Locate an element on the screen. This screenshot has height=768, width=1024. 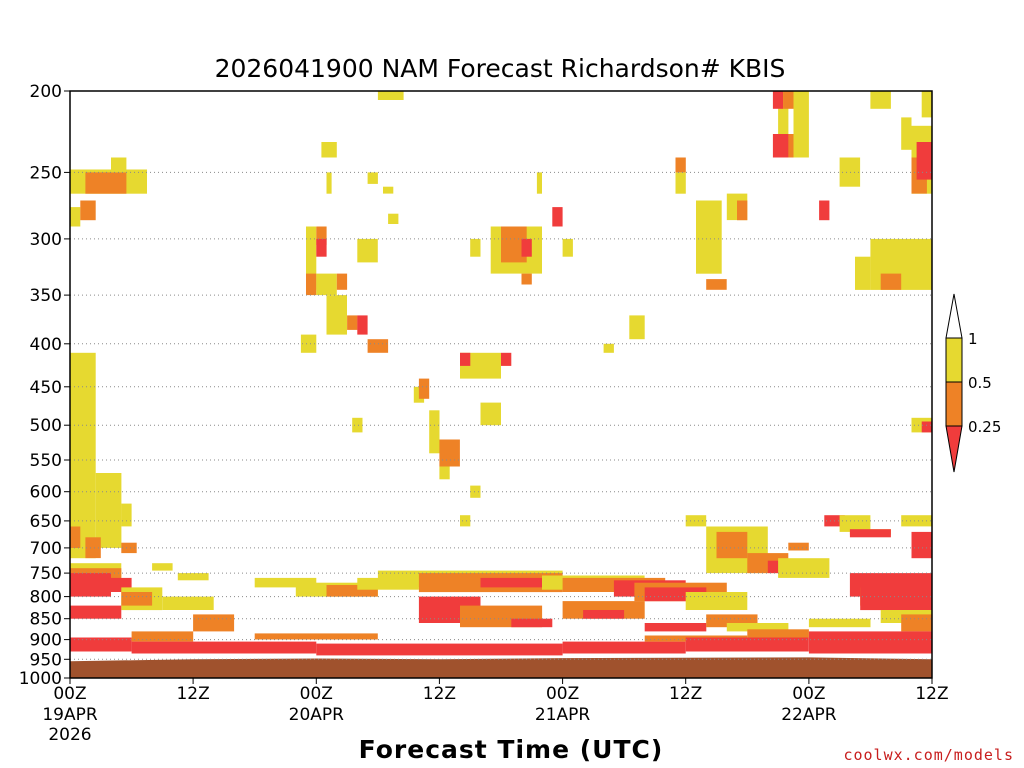
x-tick-date-0: 19APR is located at coordinates (70, 715).